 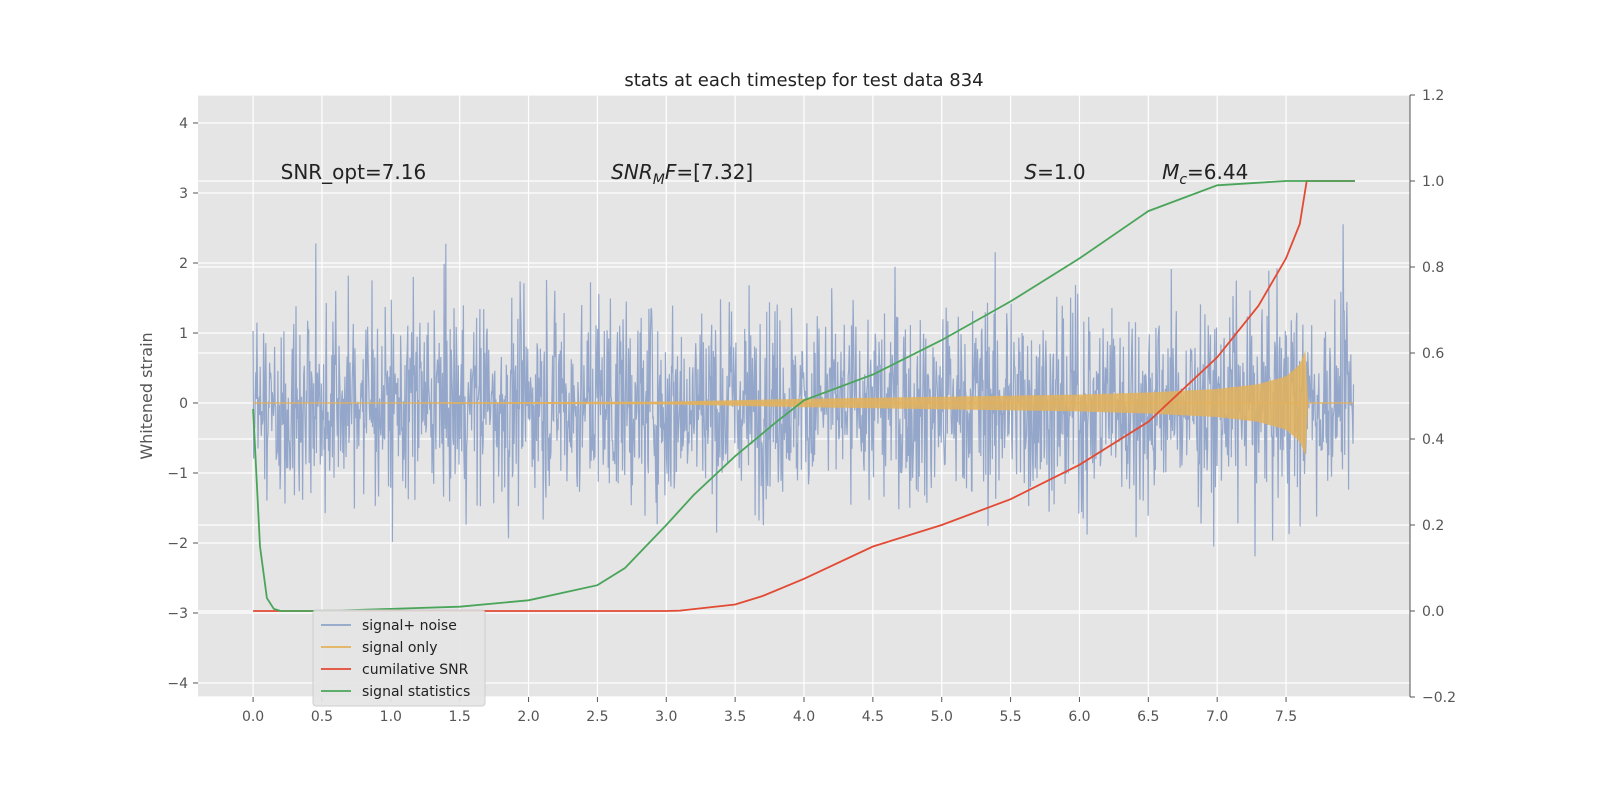 I want to click on annotation-snr-opt: SNR_opt=7.16, so click(x=354, y=172).